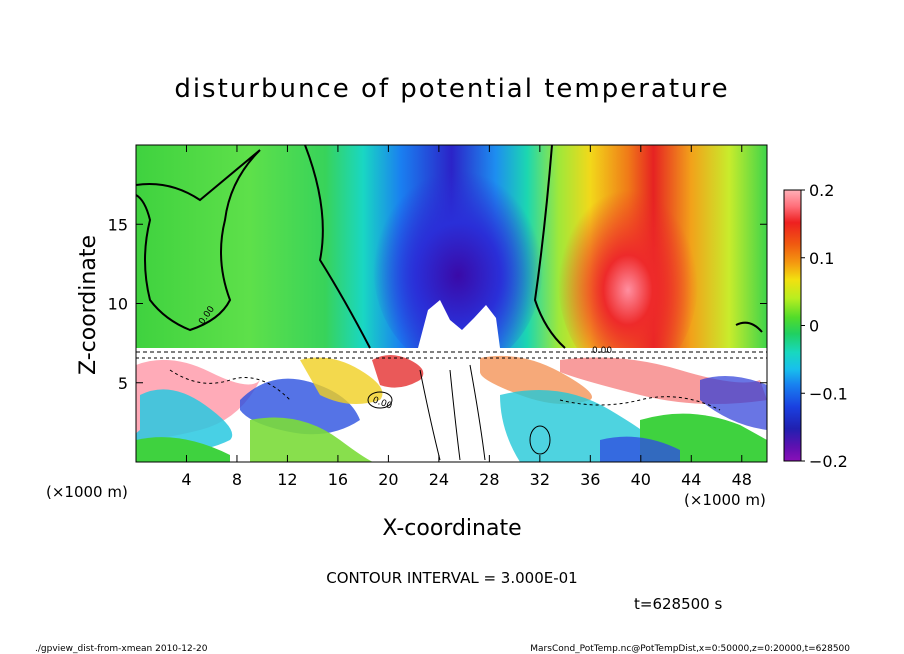  Describe the element at coordinates (691, 479) in the screenshot. I see `x-tick-label: 44` at that location.